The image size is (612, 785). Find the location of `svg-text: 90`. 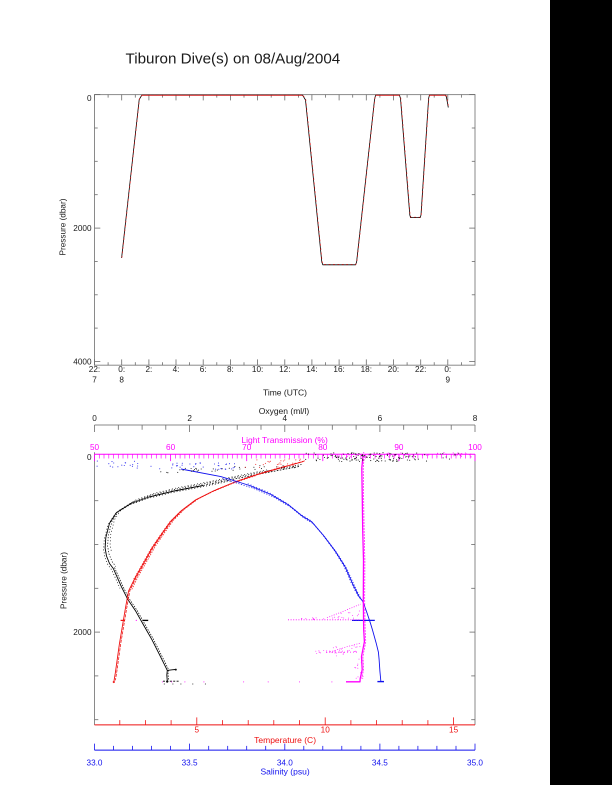

svg-text: 90 is located at coordinates (399, 447).